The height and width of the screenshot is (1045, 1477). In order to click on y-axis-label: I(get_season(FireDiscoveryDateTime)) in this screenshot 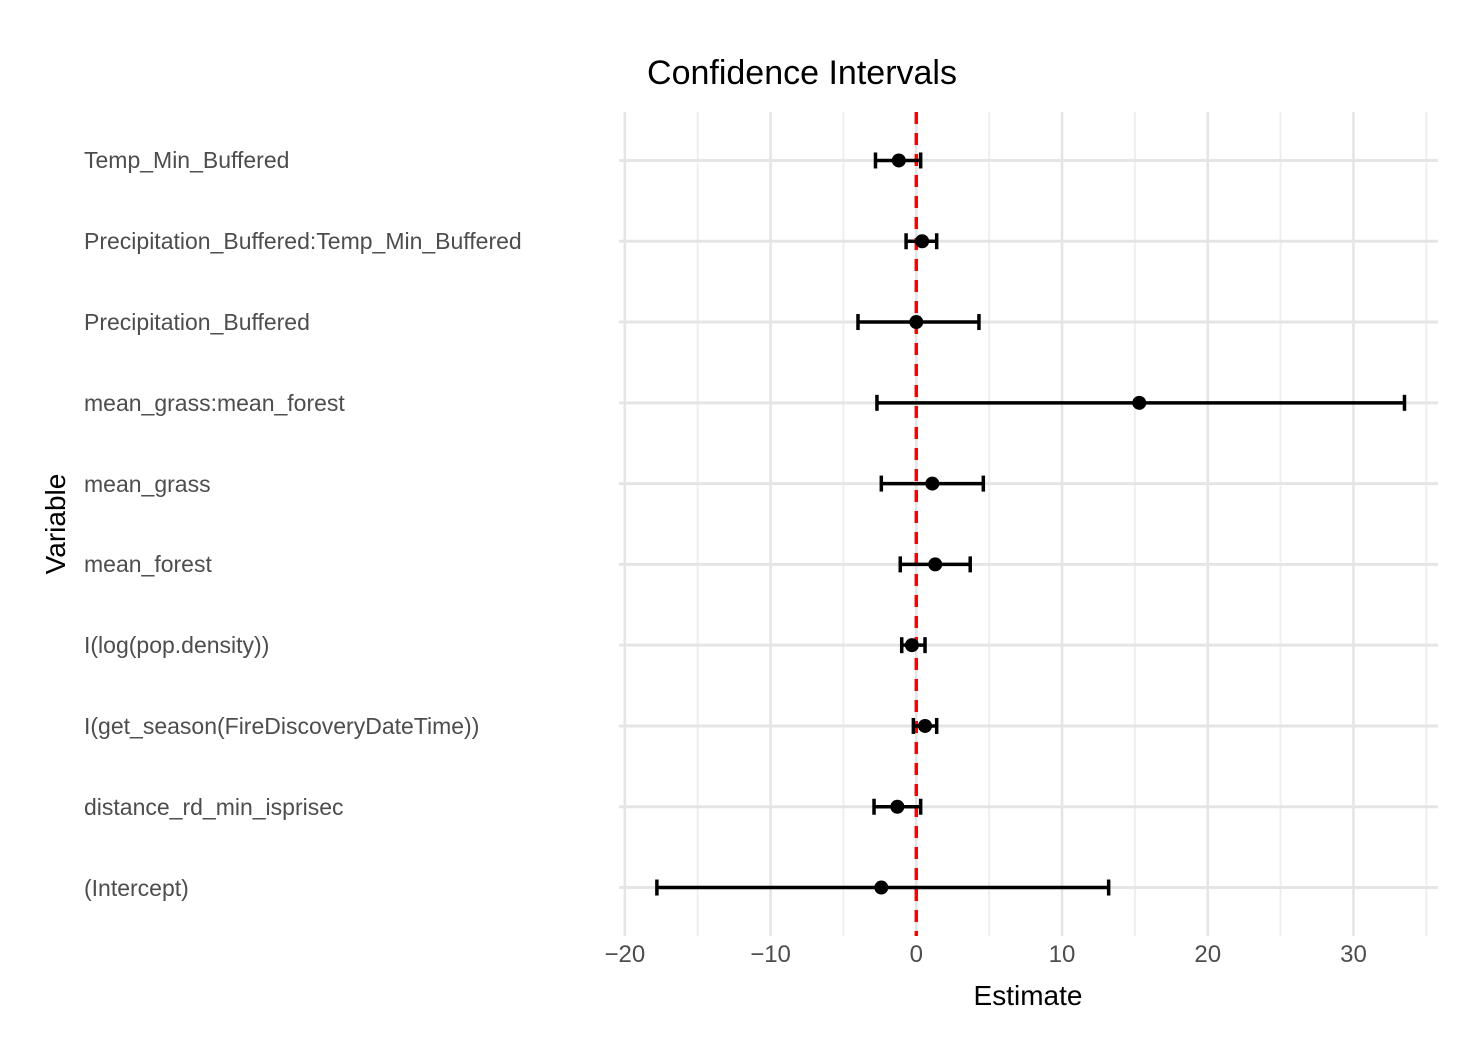, I will do `click(282, 725)`.